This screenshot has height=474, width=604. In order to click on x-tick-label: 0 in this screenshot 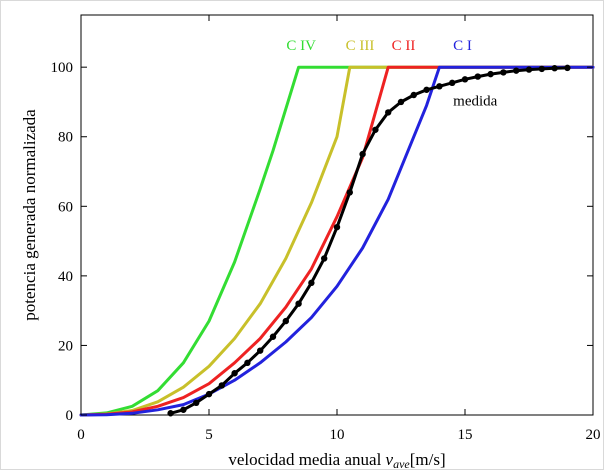, I will do `click(81, 435)`.